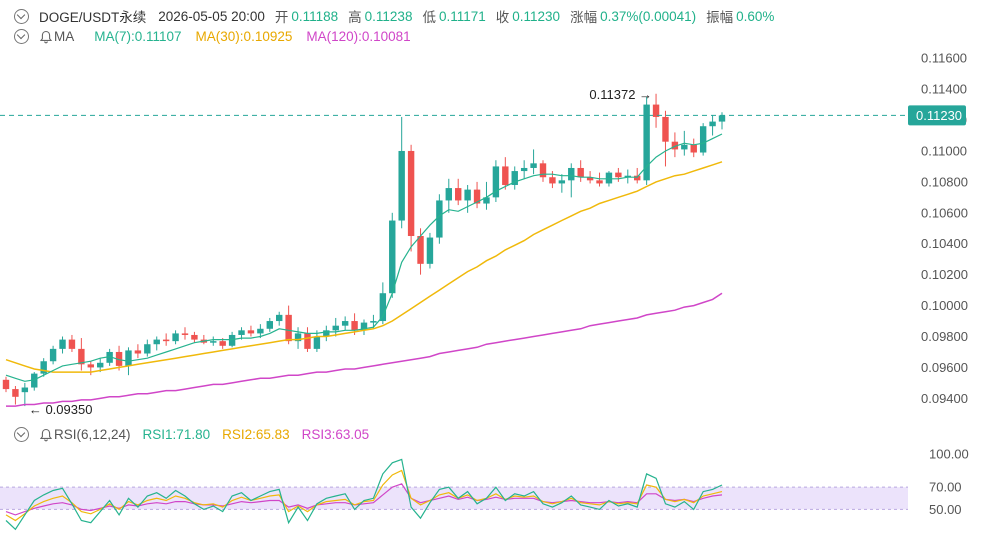  I want to click on low-annotation: ← 0.09350, so click(61, 409).